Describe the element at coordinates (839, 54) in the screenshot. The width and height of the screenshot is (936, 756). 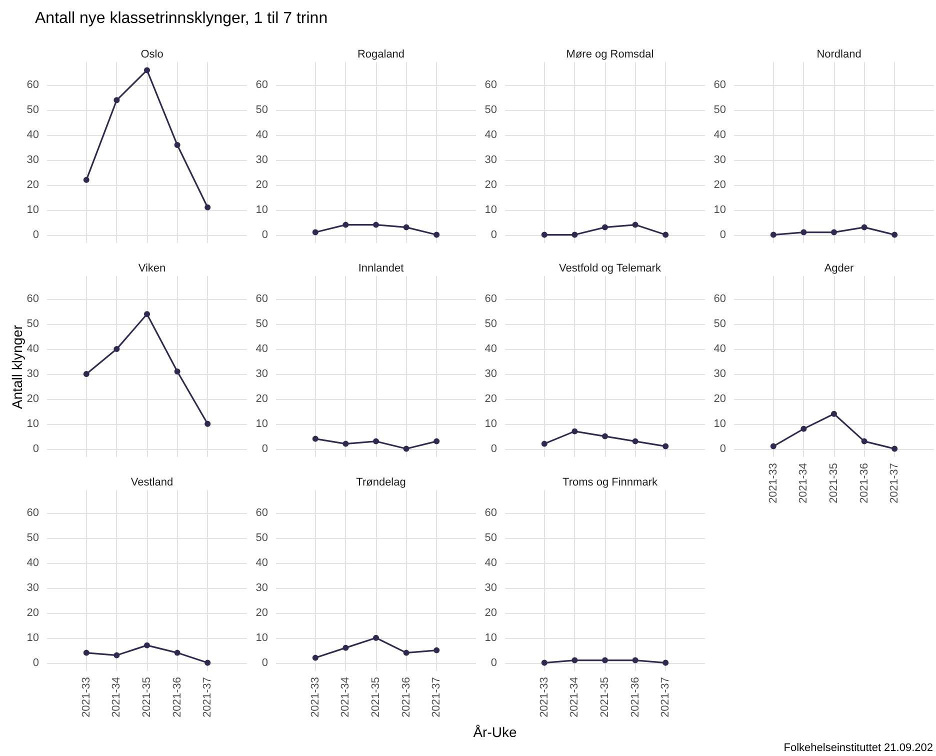
I see `chart-title: Nordland` at that location.